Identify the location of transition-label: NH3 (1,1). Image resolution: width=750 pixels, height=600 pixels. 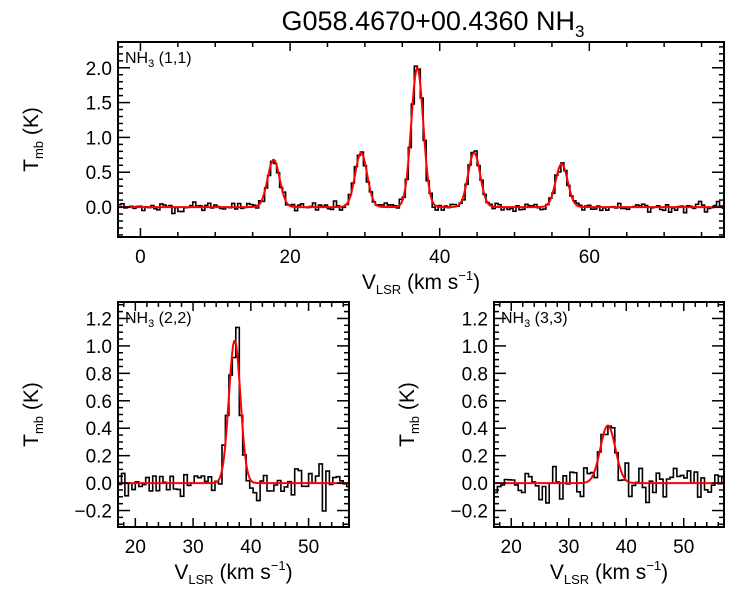
(158, 60).